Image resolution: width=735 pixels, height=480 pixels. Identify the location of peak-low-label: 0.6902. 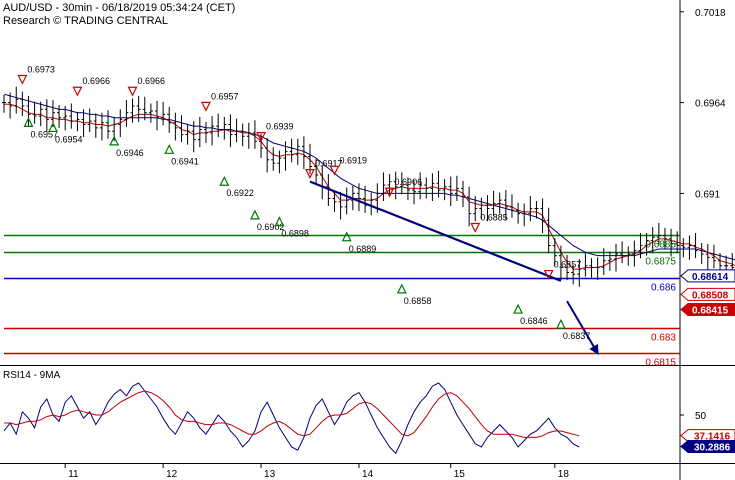
(271, 227).